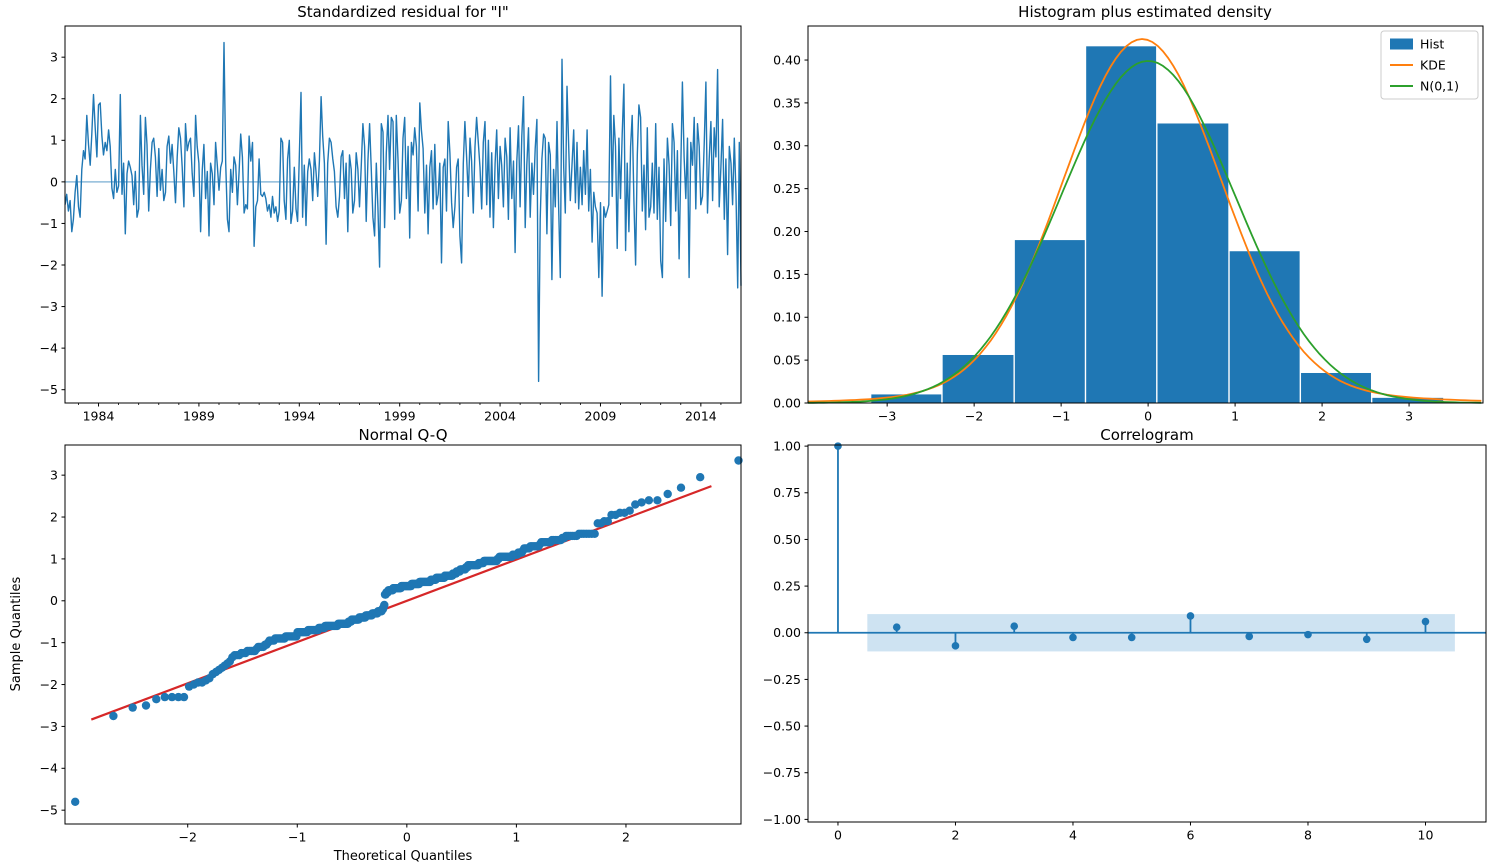  I want to click on y-tick-label: 1.00, so click(787, 446).